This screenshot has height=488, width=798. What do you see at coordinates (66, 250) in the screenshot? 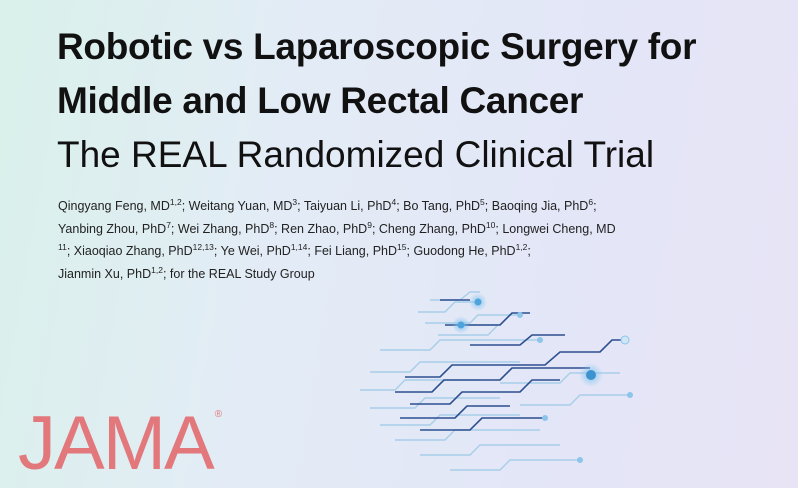
I see `author: 11;` at bounding box center [66, 250].